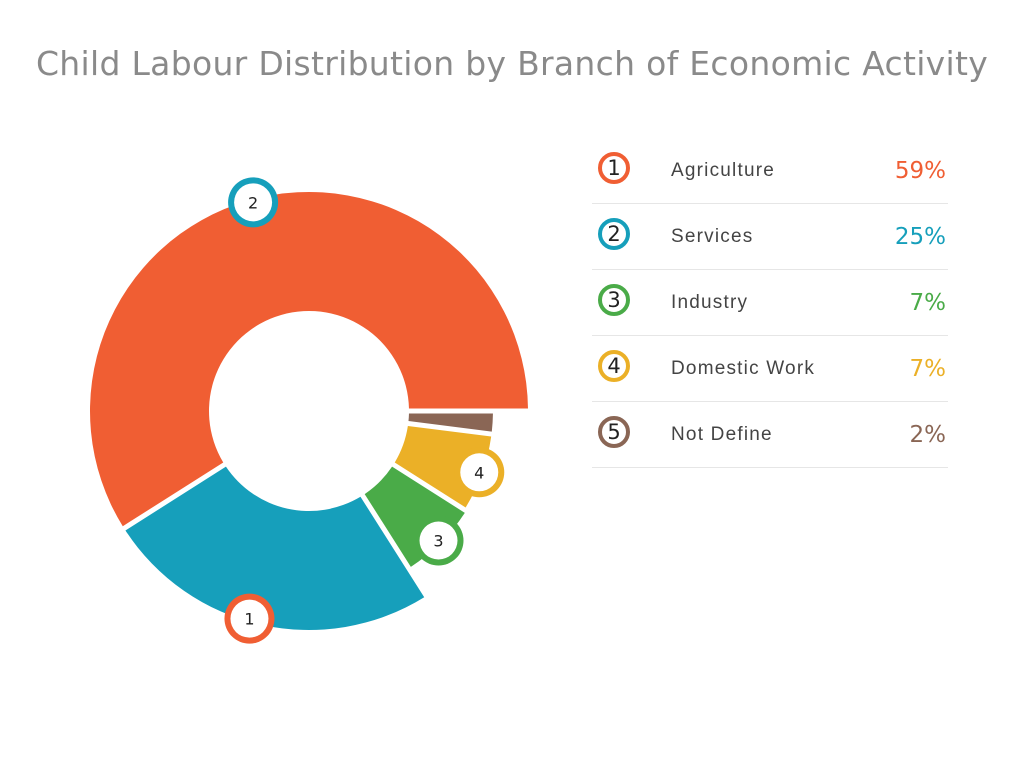  I want to click on legend-item-industry: 3 Industry 7%, so click(770, 303).